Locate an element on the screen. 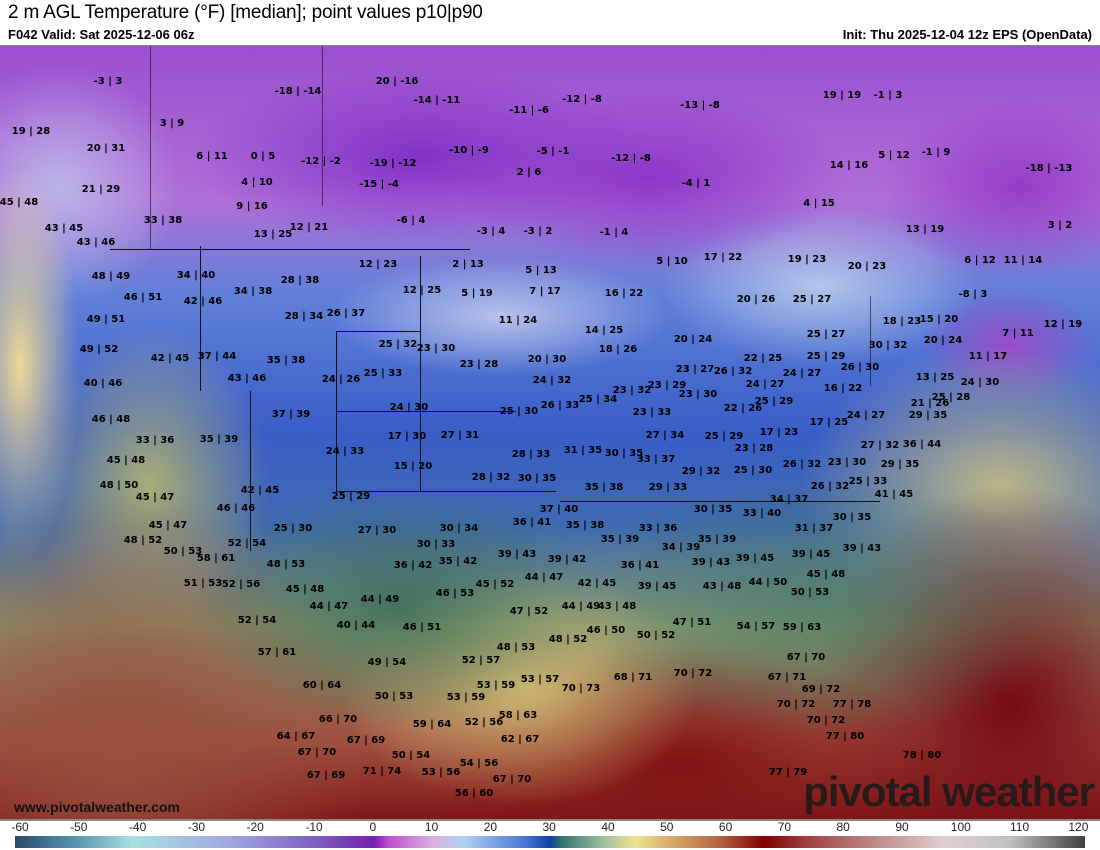 This screenshot has height=850, width=1100. point-value-label: 34 | 39 is located at coordinates (681, 547).